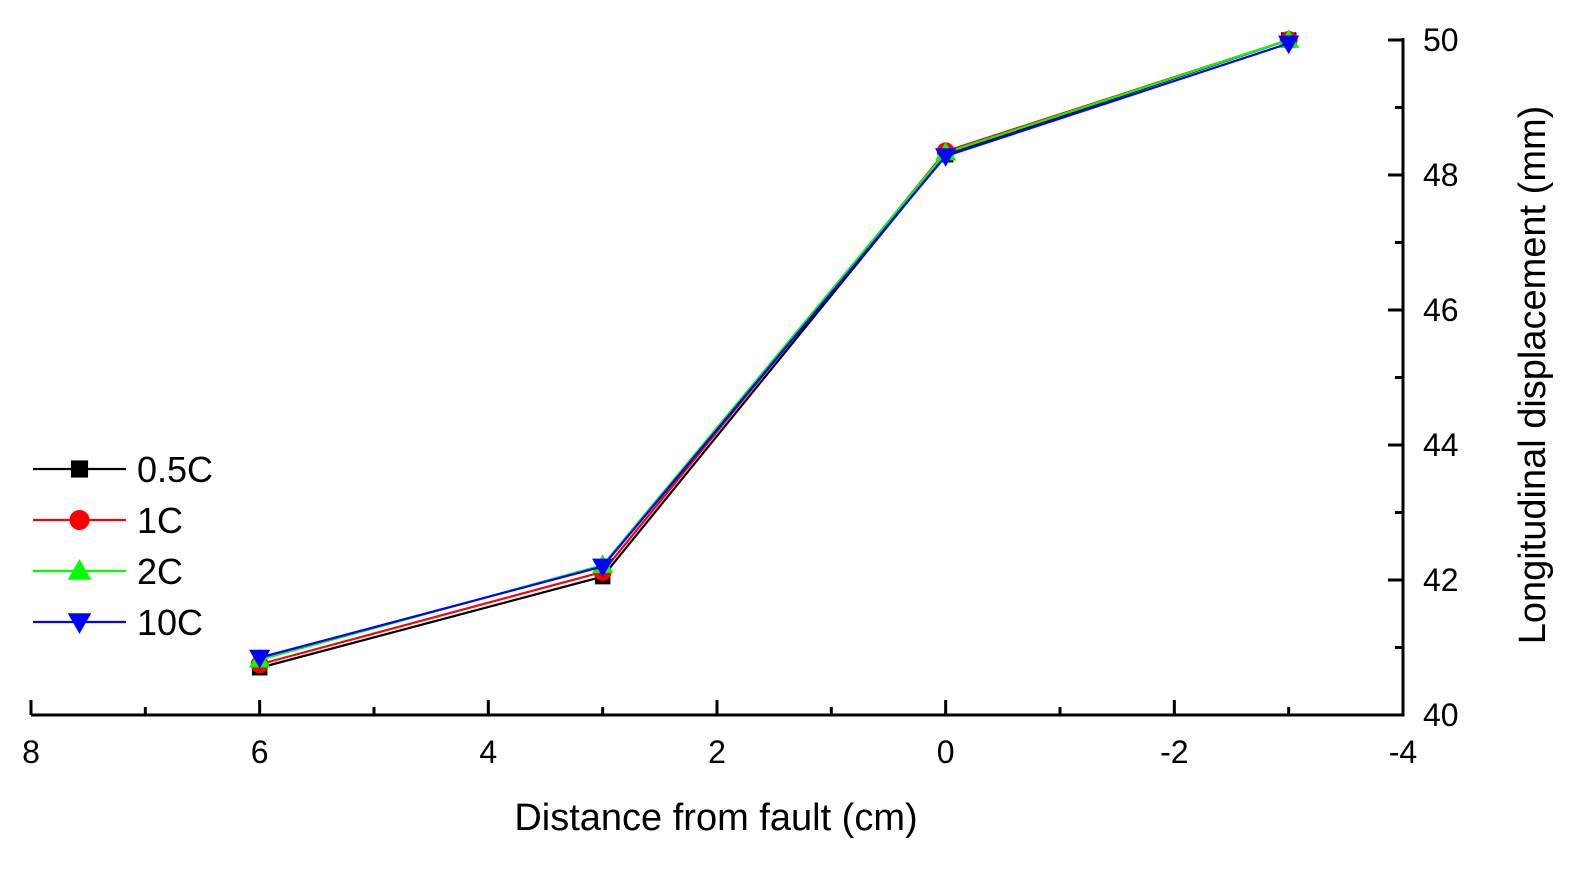 This screenshot has width=1586, height=870. I want to click on y-tick-label: 44, so click(1441, 445).